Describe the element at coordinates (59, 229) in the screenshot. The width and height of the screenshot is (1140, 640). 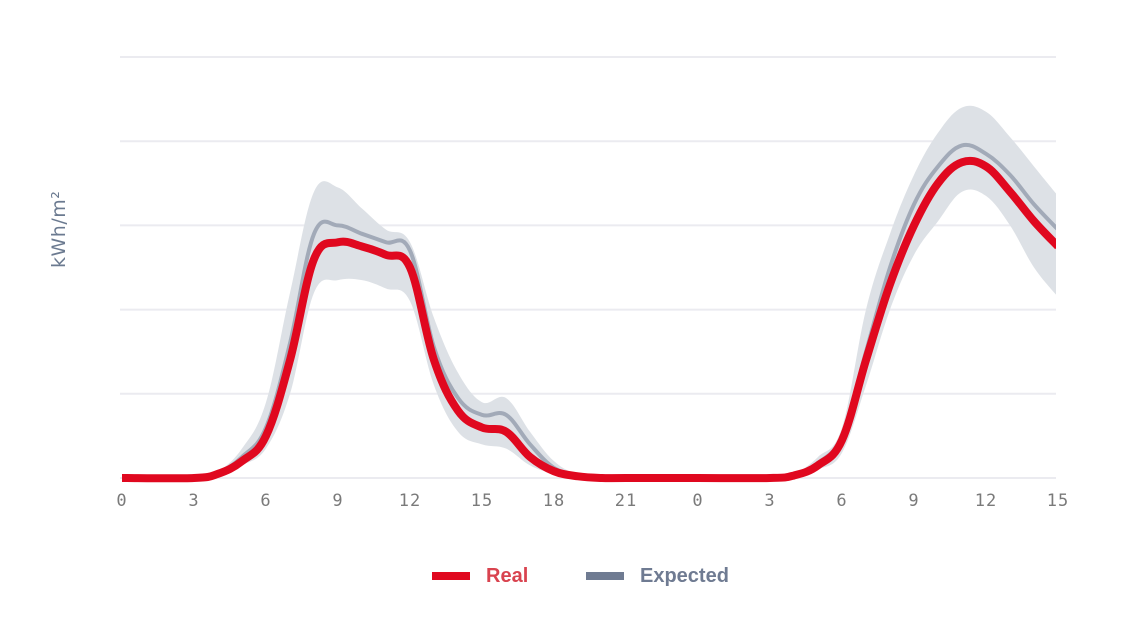
I see `y-axis-label: kWh/m²` at that location.